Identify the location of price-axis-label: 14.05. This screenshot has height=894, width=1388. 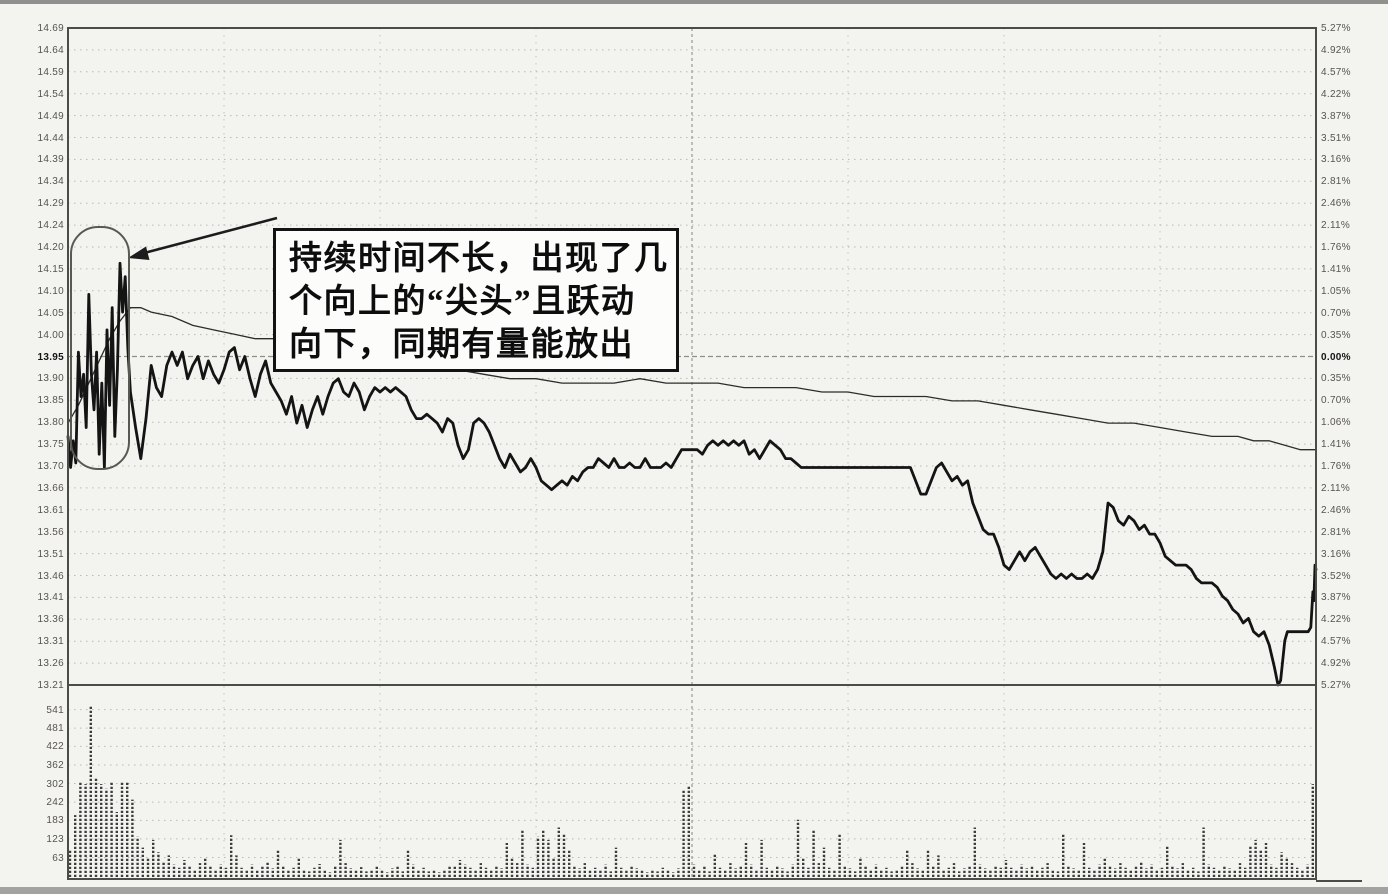
(50, 313).